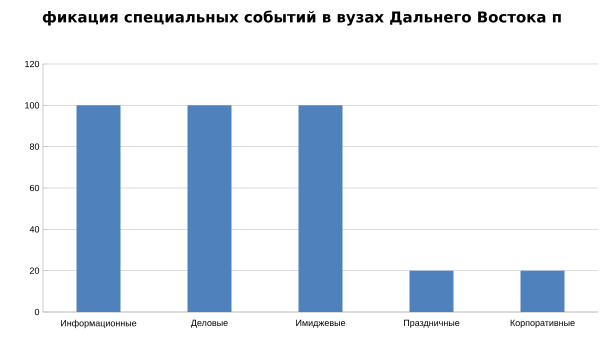  What do you see at coordinates (35, 188) in the screenshot?
I see `y-tick-label: 60` at bounding box center [35, 188].